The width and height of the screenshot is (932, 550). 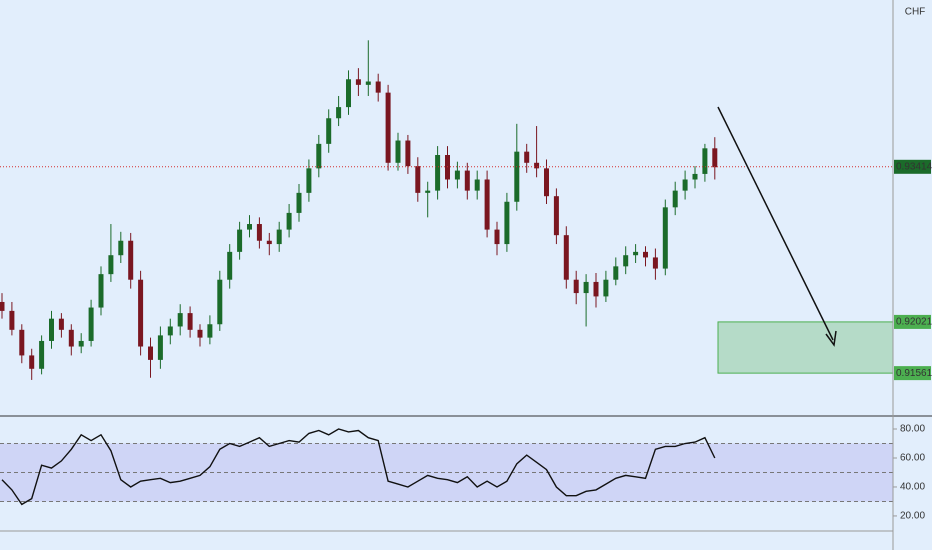 I want to click on arrow-line, so click(x=775, y=223).